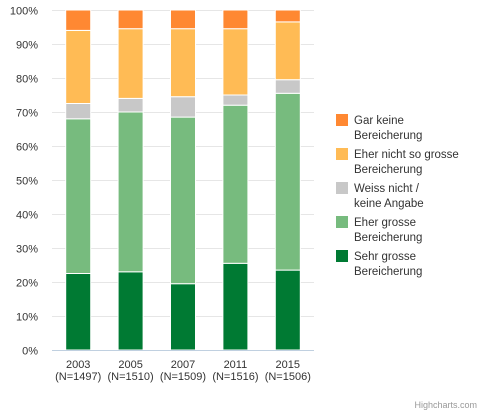 This screenshot has width=485, height=420. I want to click on y-tick-label: 40%, so click(27, 216).